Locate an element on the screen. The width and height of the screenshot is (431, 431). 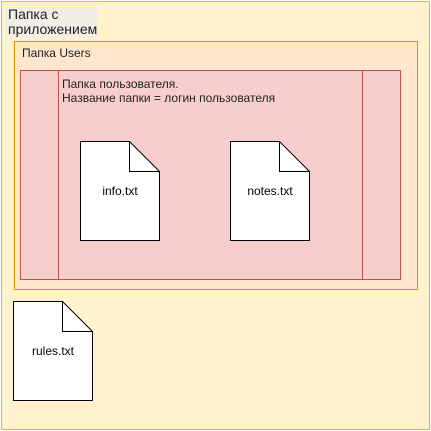
rules-file-label: rules.txt is located at coordinates (52, 351).